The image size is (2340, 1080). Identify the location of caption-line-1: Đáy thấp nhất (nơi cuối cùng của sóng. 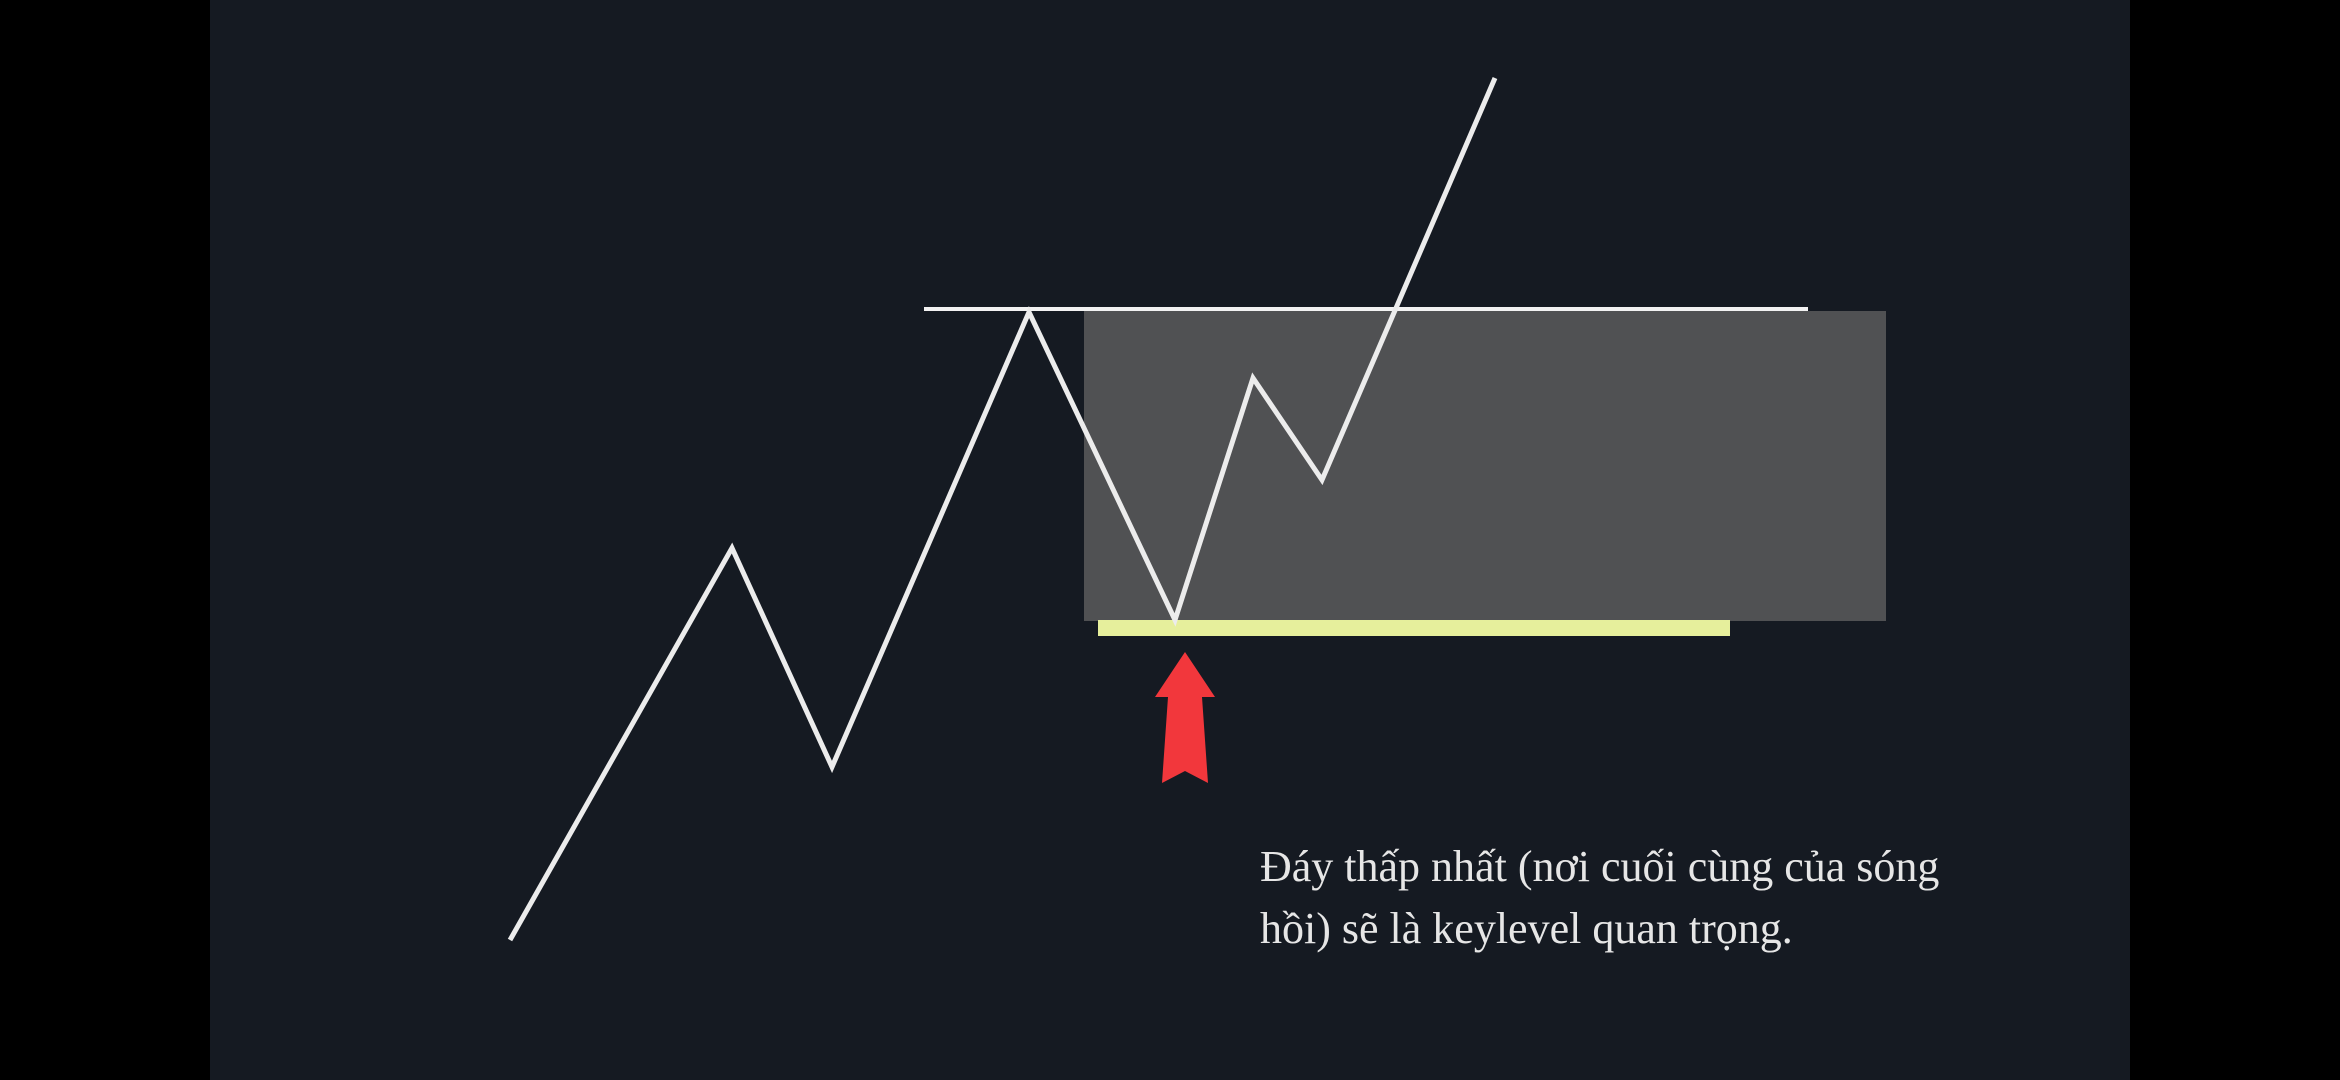
(1600, 866).